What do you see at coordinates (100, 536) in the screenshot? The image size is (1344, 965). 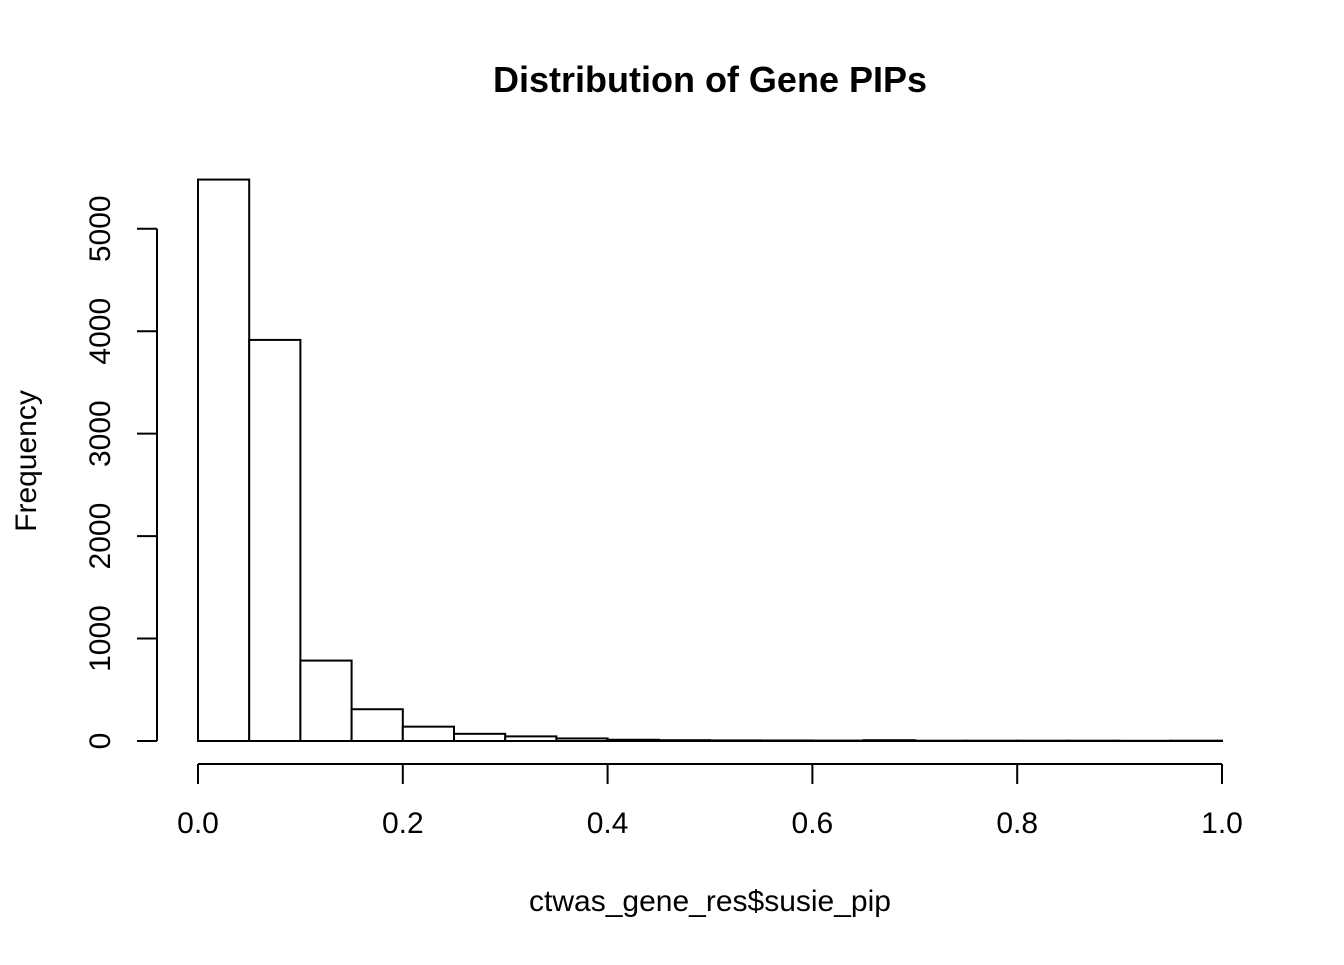 I see `y-tick-label: 2000` at bounding box center [100, 536].